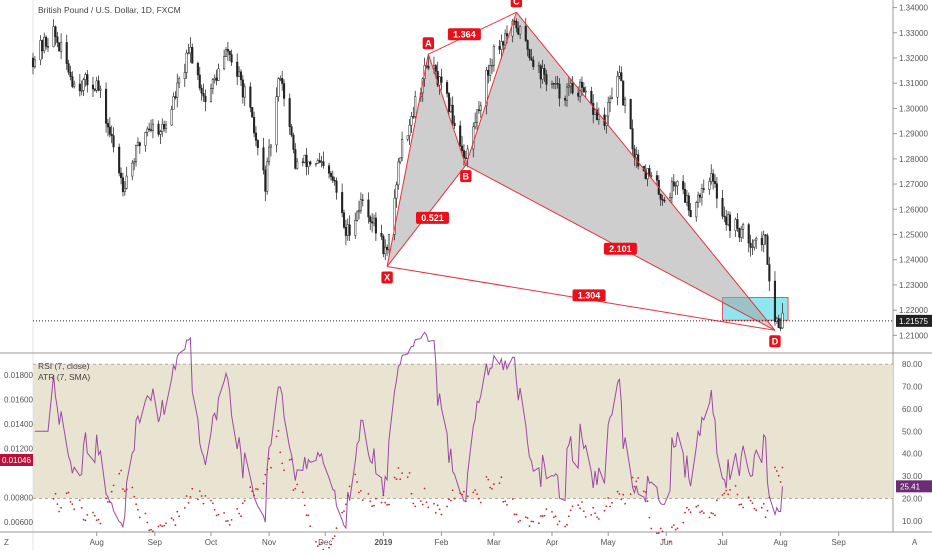 The height and width of the screenshot is (555, 932). What do you see at coordinates (155, 542) in the screenshot?
I see `time-axis-label: Sep` at bounding box center [155, 542].